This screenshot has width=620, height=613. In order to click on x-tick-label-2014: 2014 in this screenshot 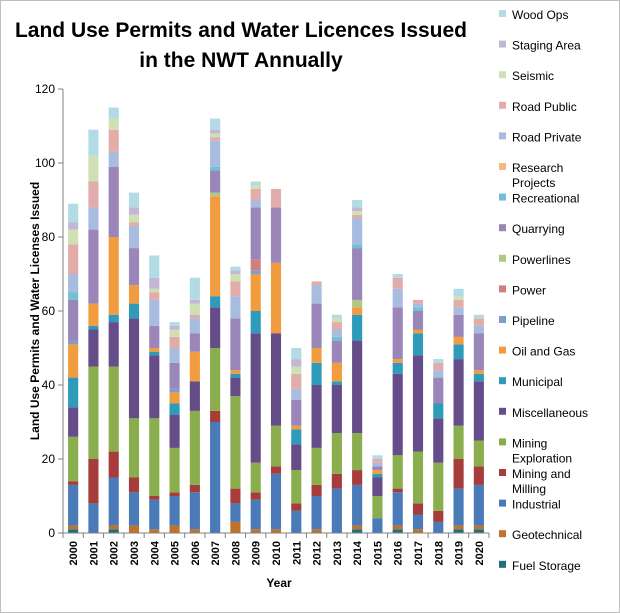, I will do `click(358, 552)`.